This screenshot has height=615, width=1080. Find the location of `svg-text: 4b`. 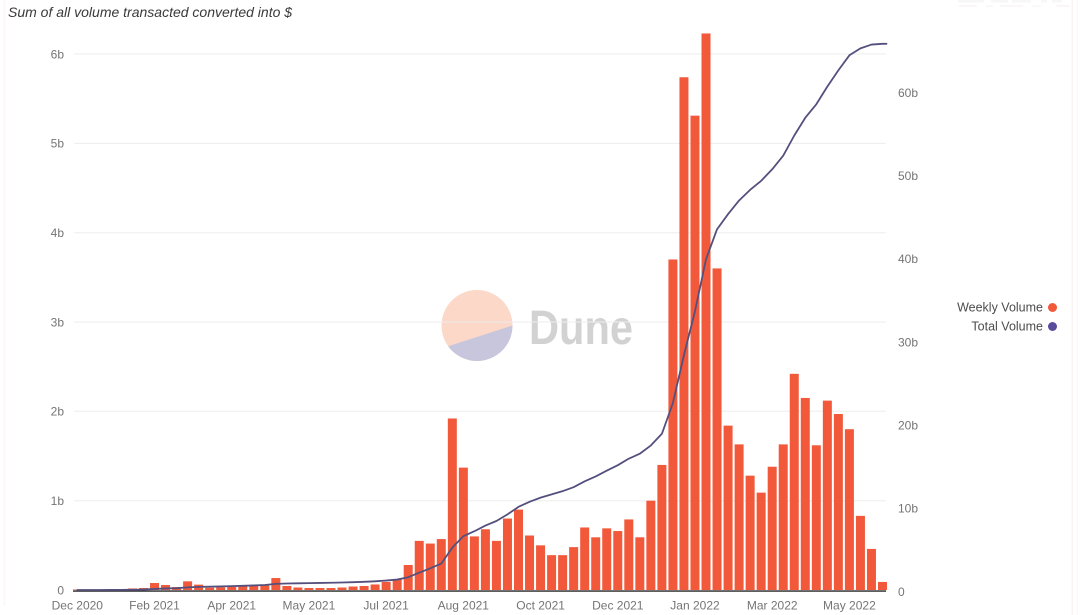

svg-text: 4b is located at coordinates (58, 233).